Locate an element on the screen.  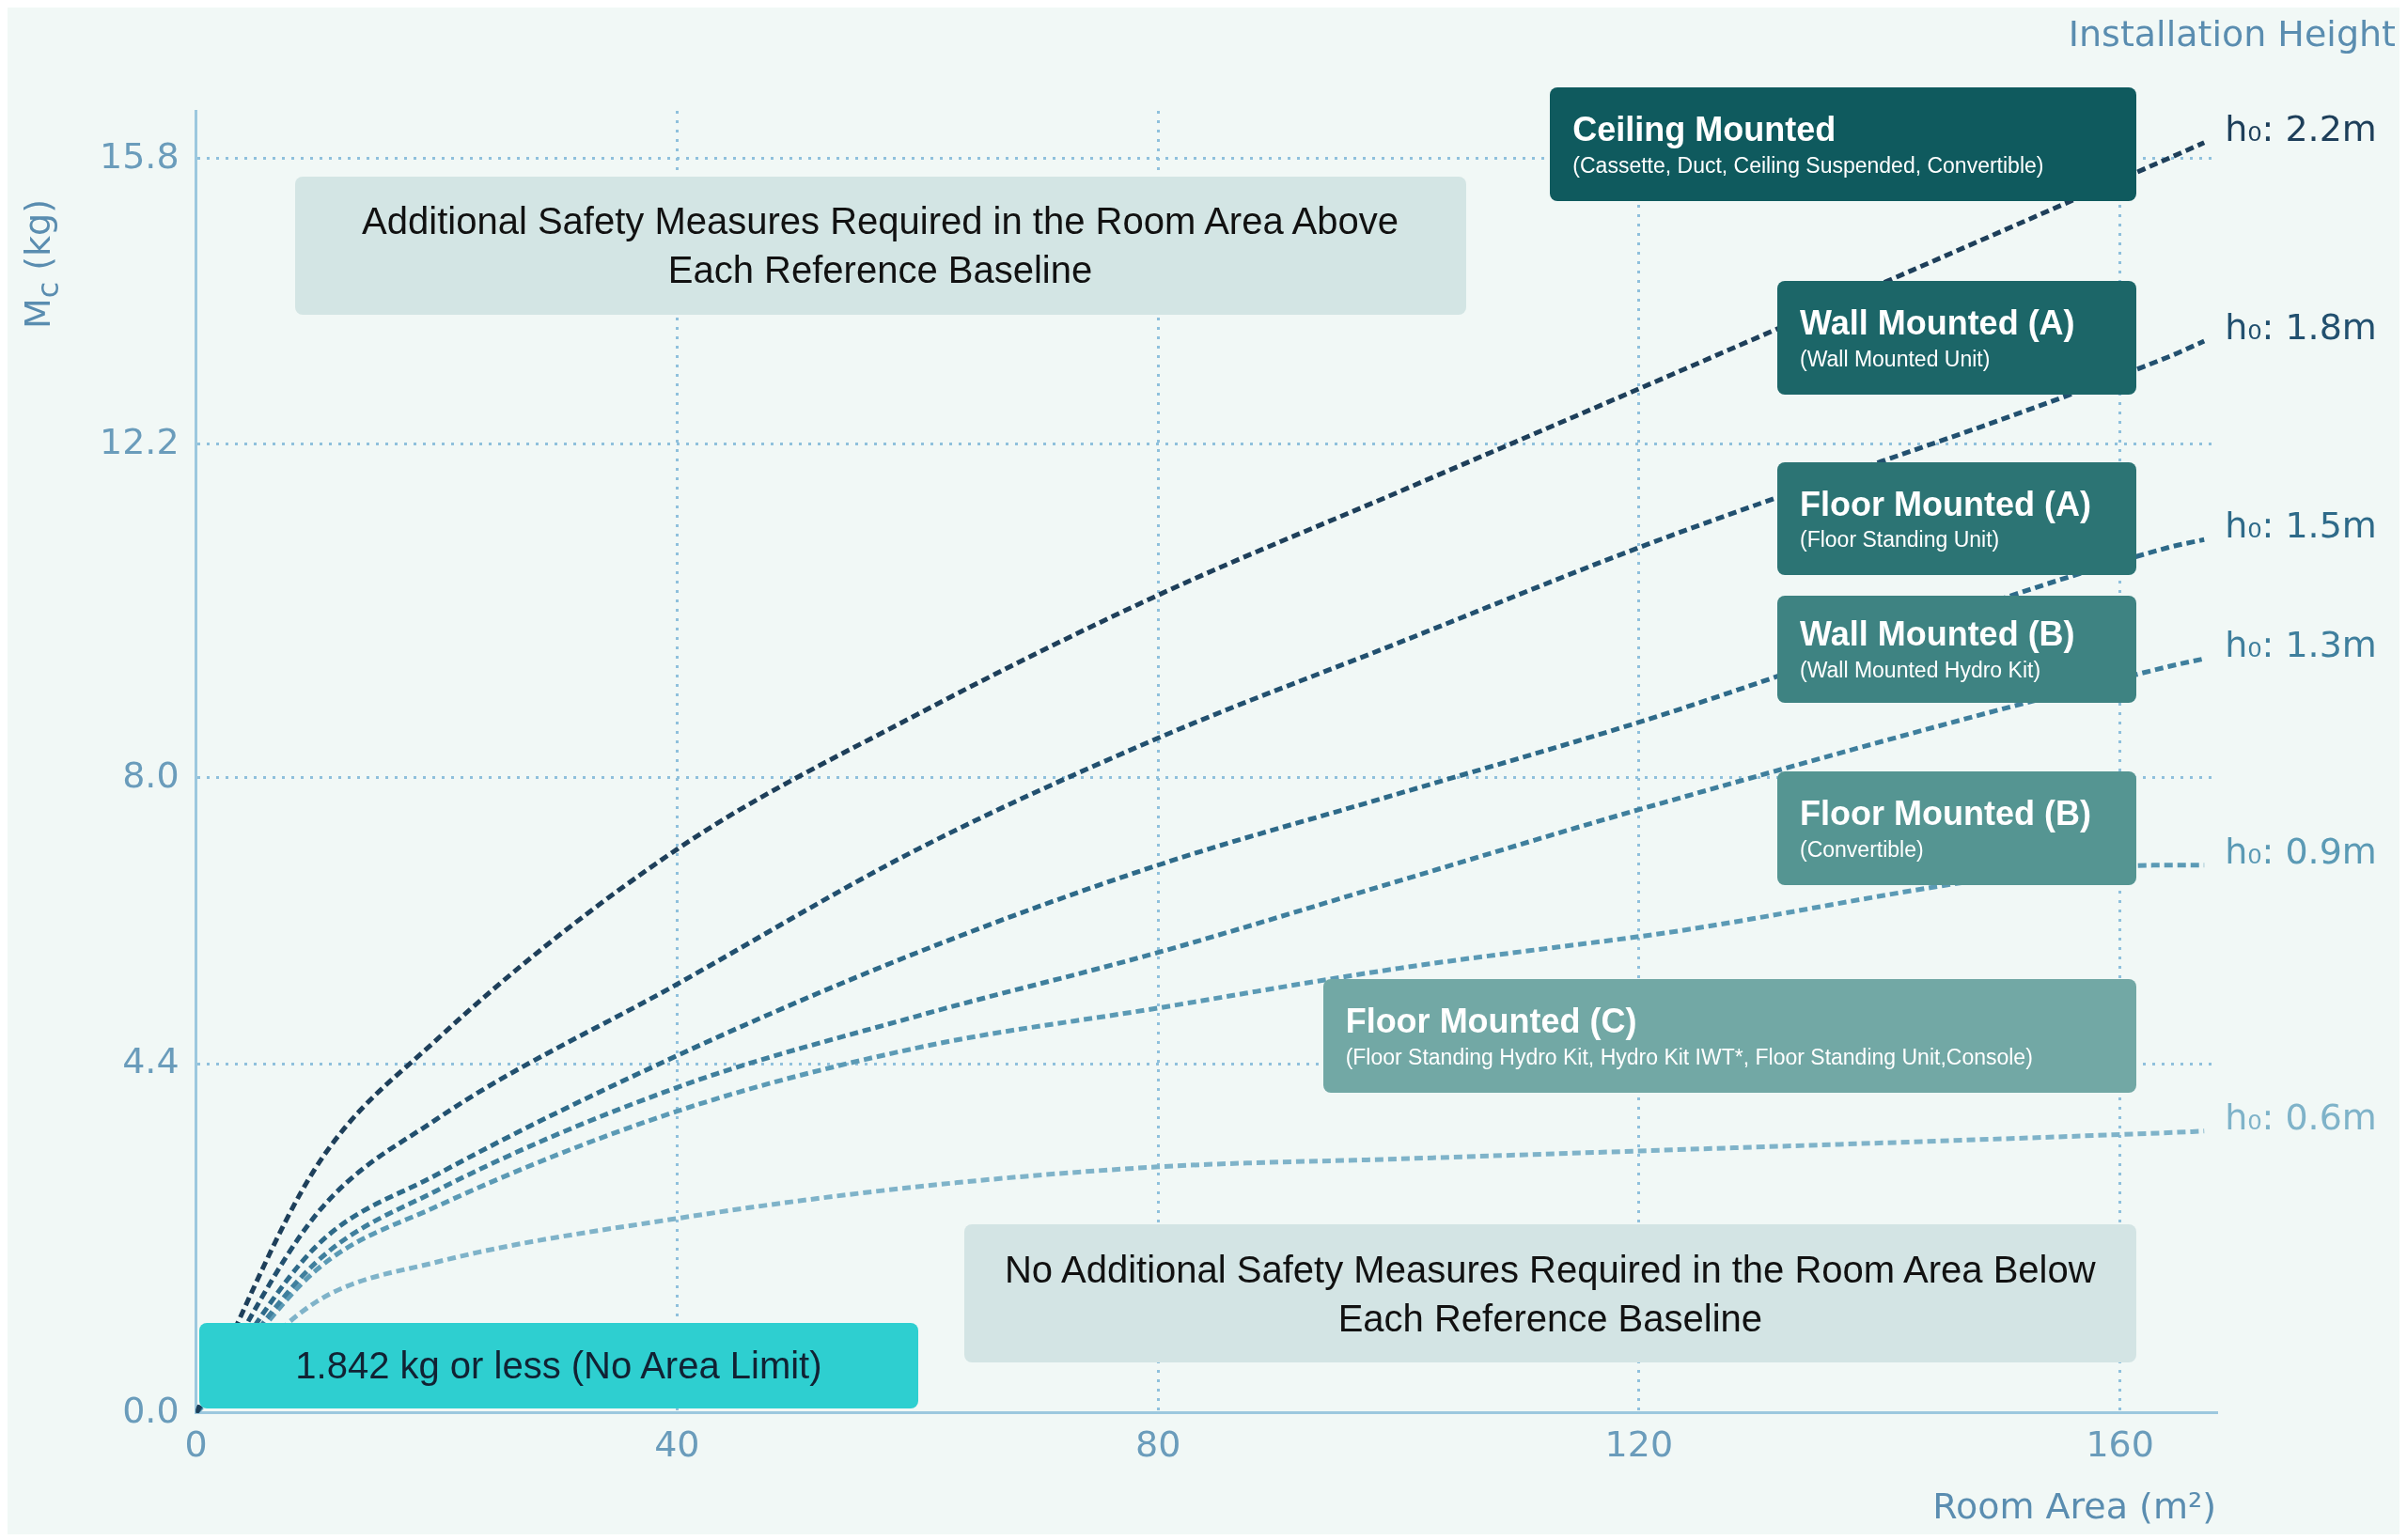
note-box: Additional Safety Measures Required in the Room Area Above Each Reference Baseline is located at coordinates (880, 245).